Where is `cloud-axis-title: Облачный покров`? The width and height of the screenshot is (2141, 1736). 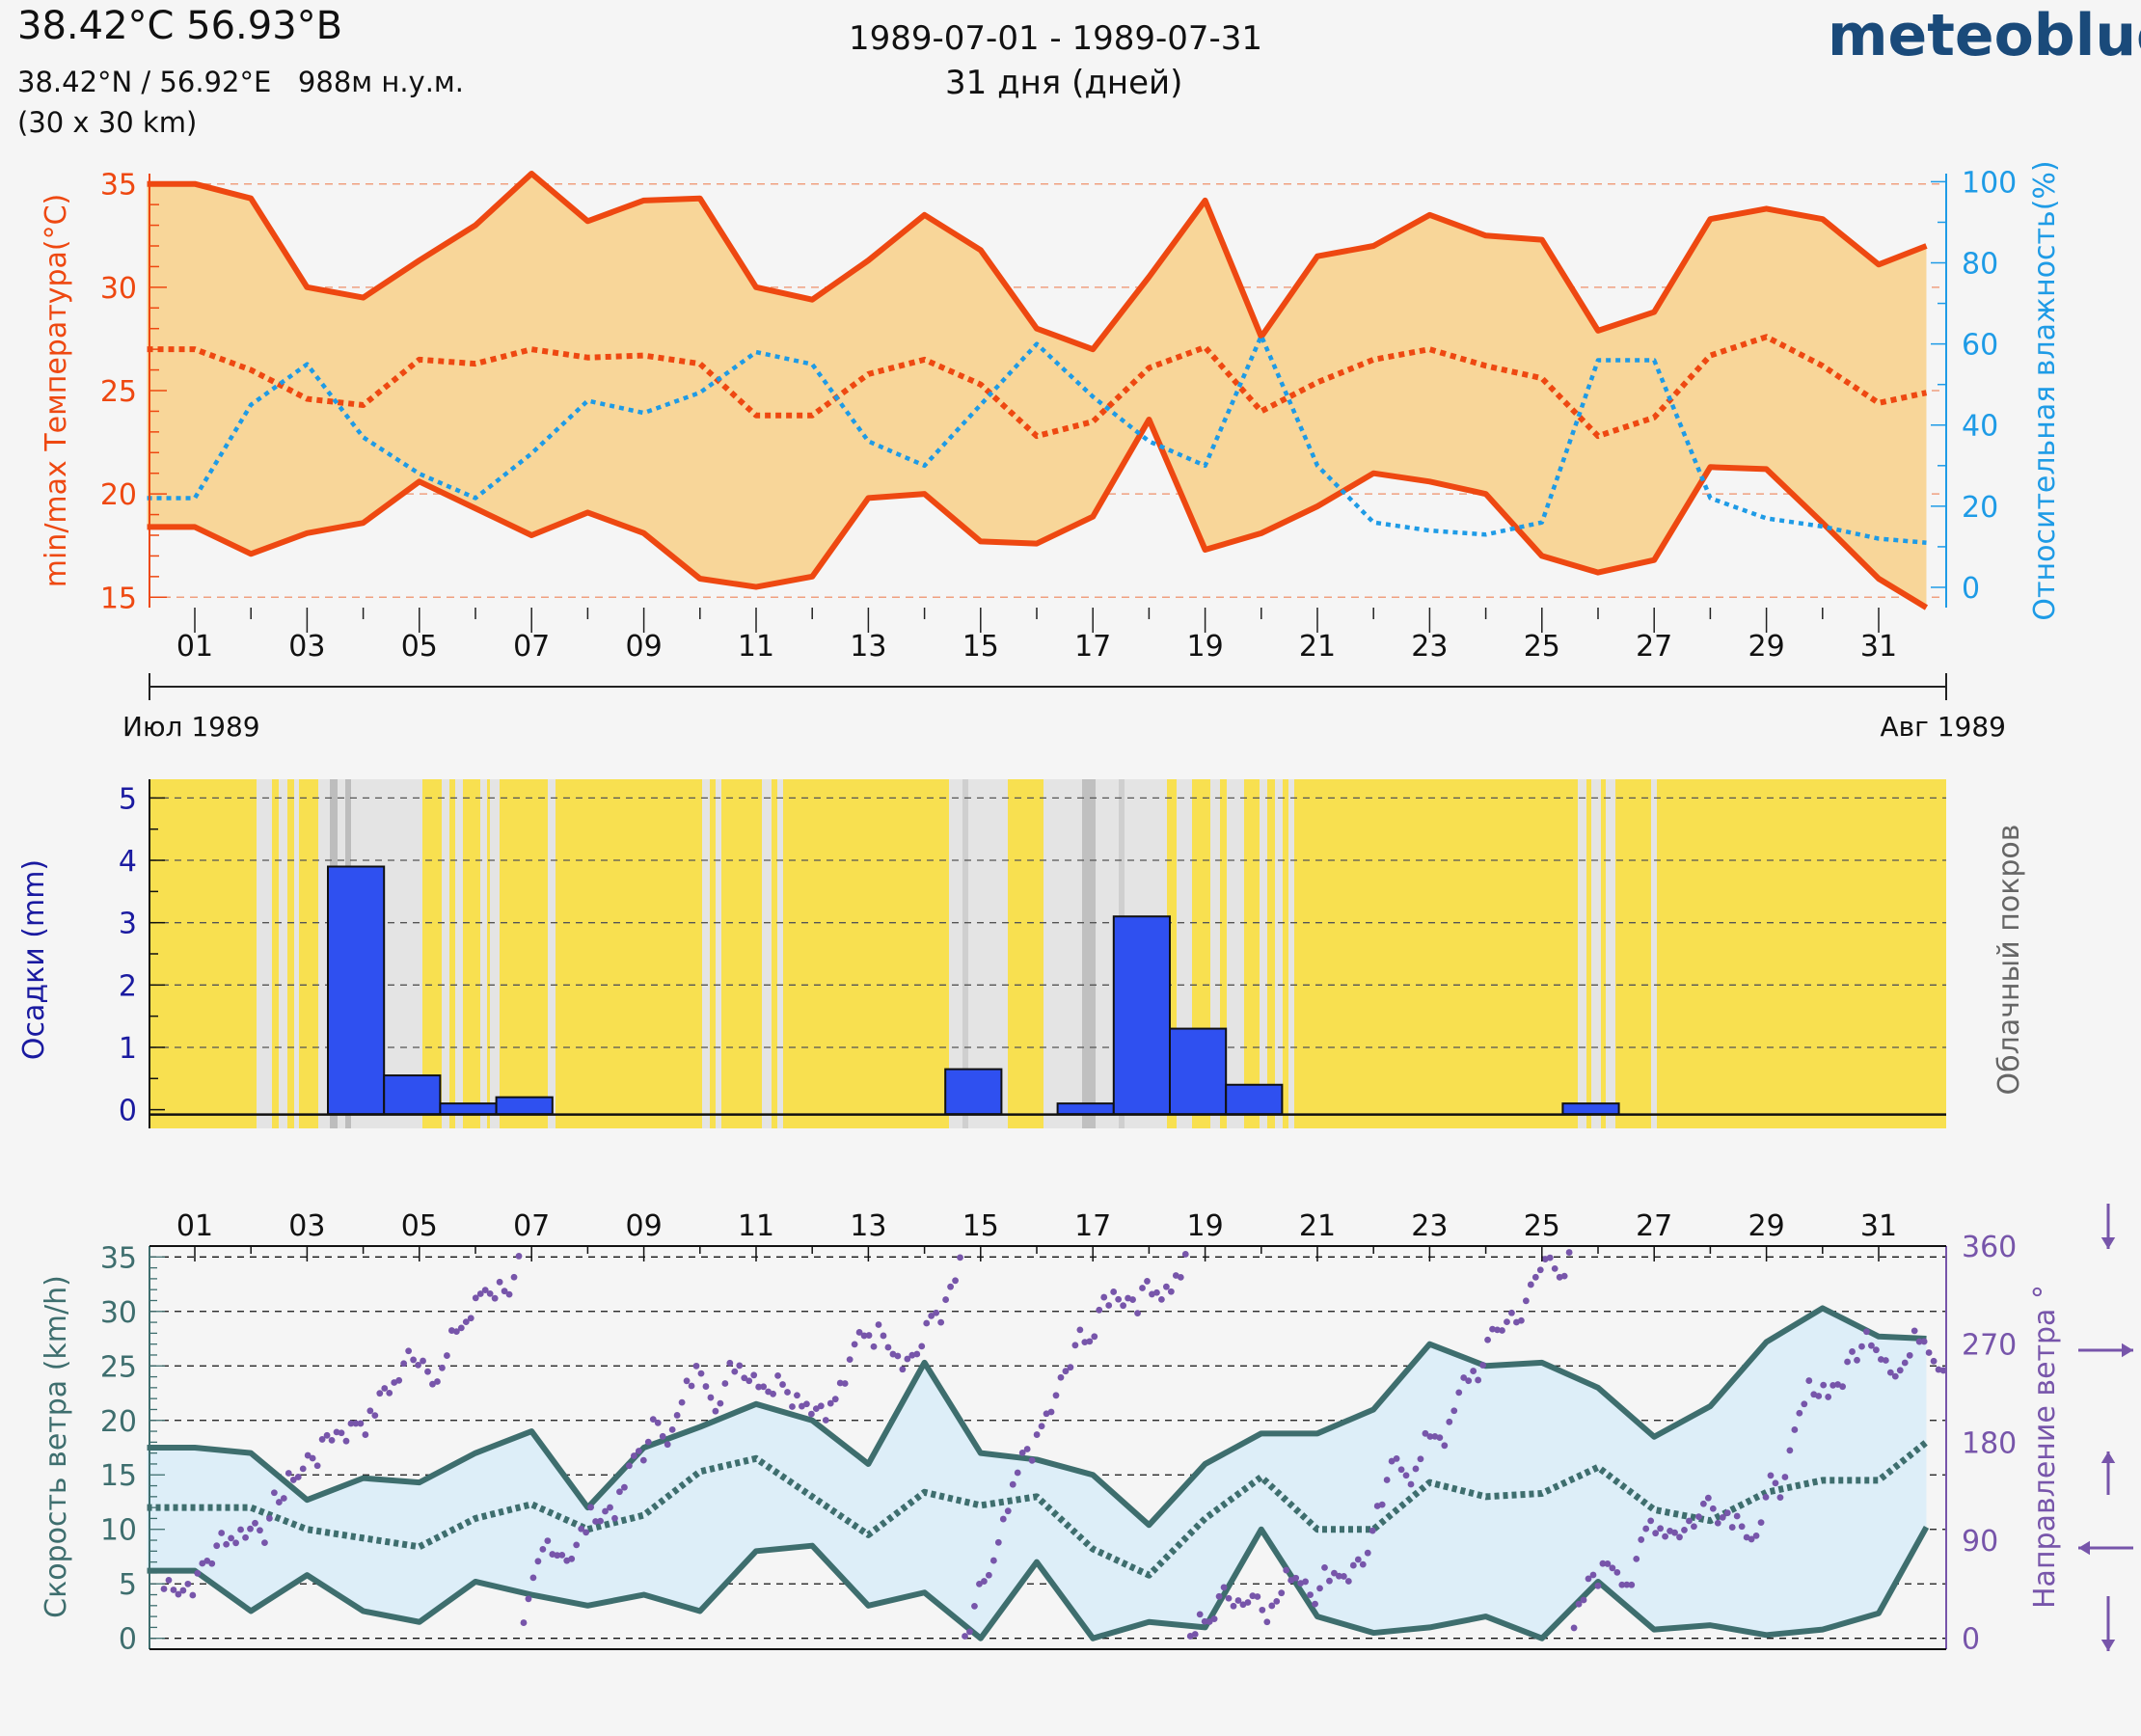
cloud-axis-title: Облачный покров is located at coordinates (2009, 960).